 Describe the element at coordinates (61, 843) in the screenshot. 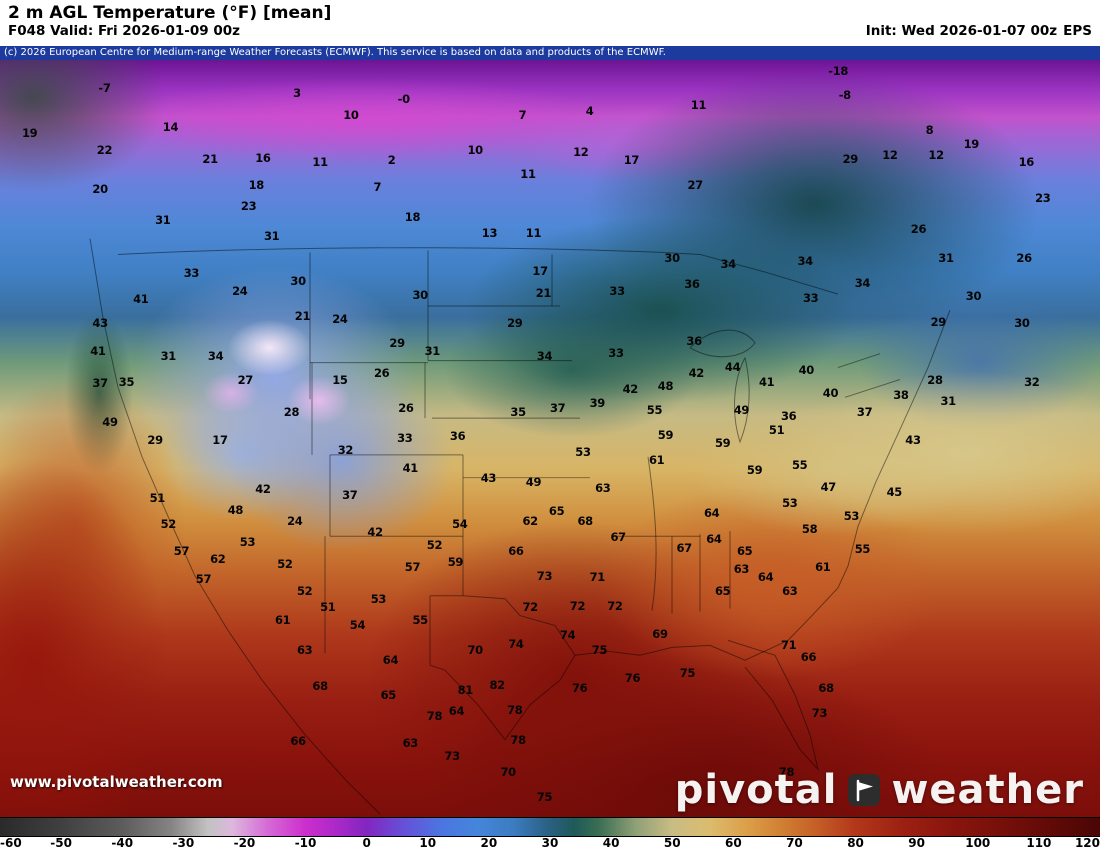

I see `colorbar-tick: -50` at that location.